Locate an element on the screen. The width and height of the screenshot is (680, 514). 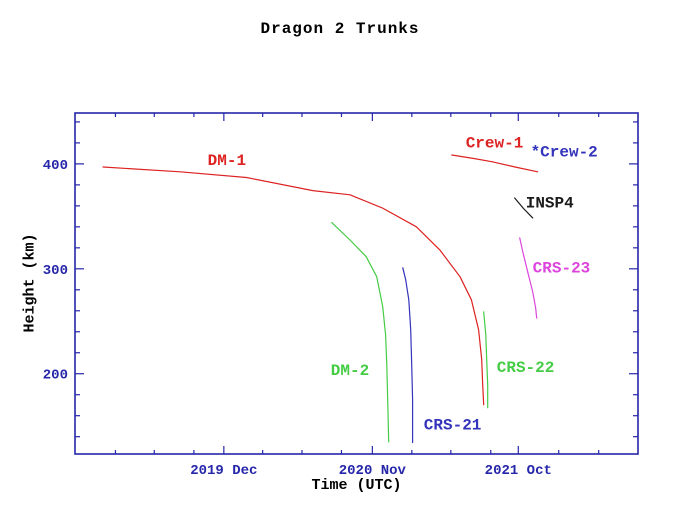
series-label-crs-23: CRS-23 is located at coordinates (562, 268).